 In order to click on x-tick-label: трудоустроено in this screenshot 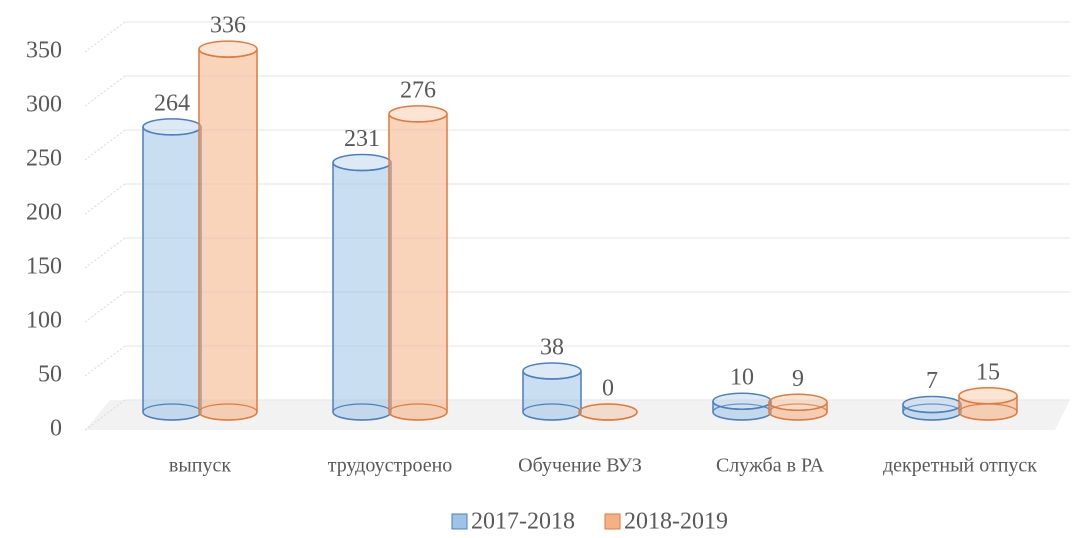, I will do `click(390, 466)`.